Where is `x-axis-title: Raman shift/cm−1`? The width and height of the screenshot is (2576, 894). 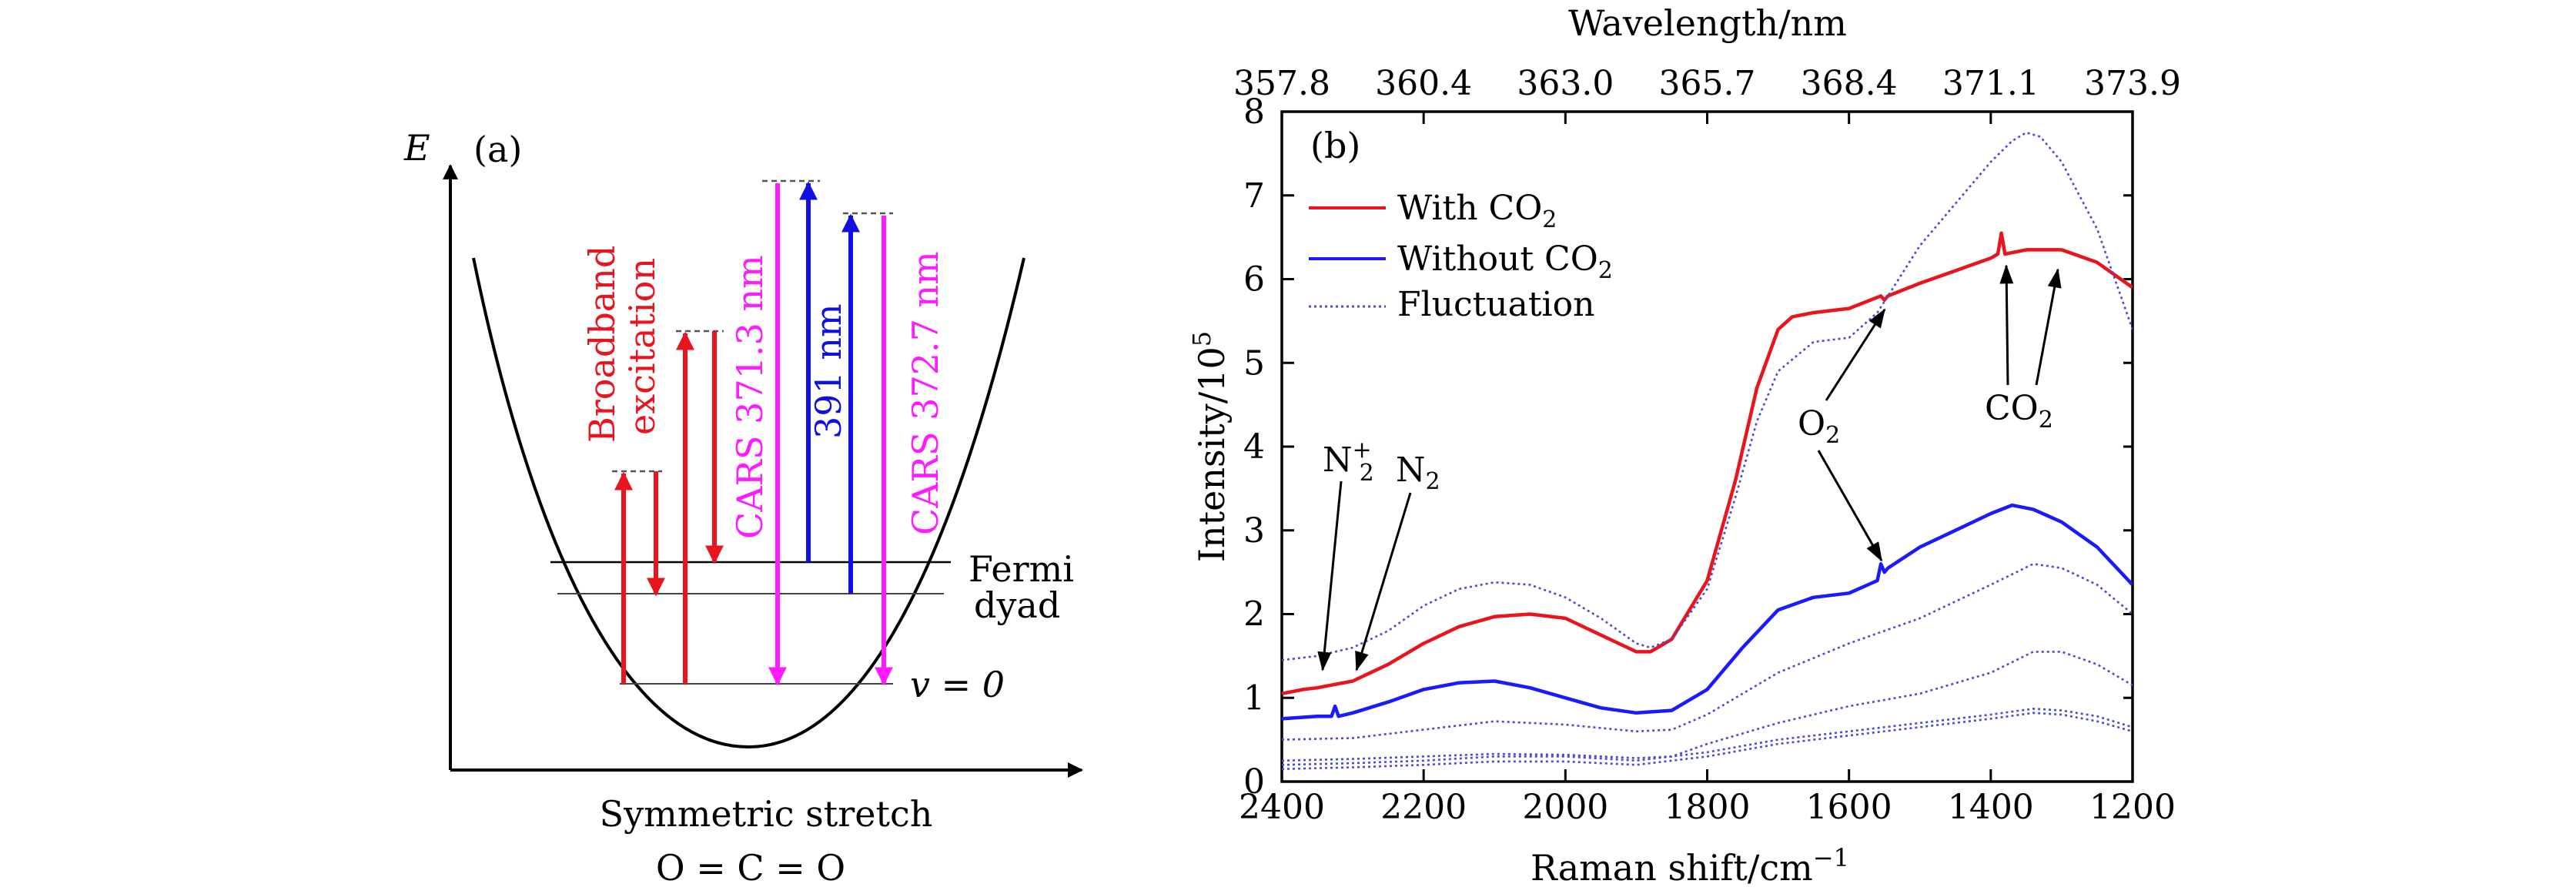 x-axis-title: Raman shift/cm−1 is located at coordinates (1690, 866).